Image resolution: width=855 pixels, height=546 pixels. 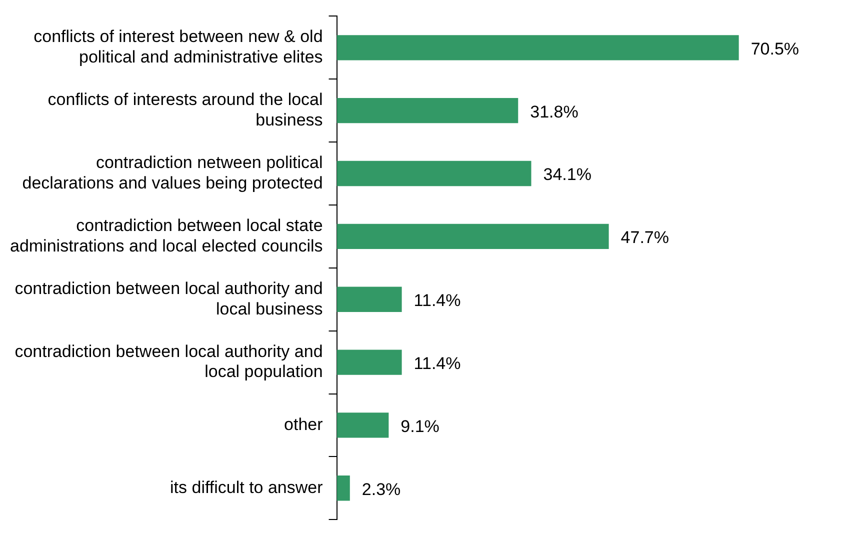 I want to click on y-tick-label: contradiction between local authority and local population, so click(x=168, y=362).